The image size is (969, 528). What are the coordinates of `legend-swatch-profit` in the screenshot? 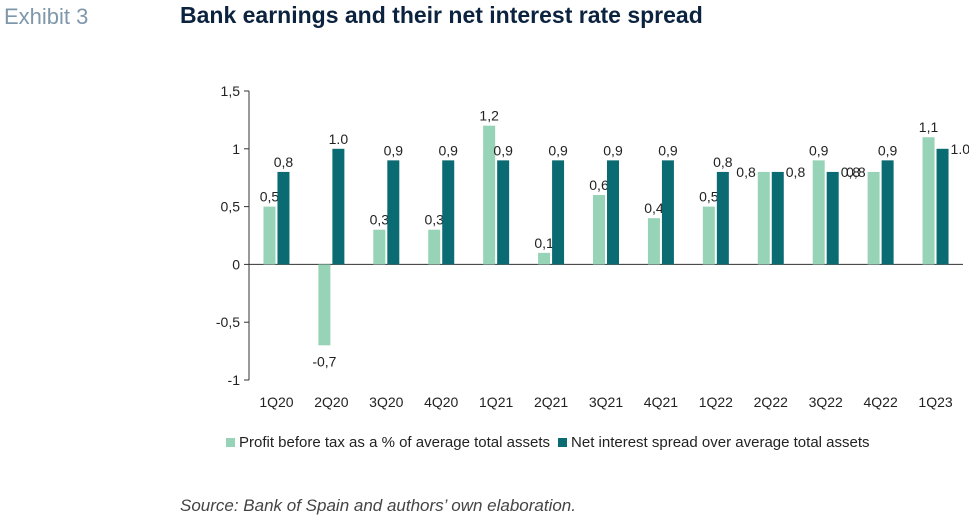 It's located at (230, 442).